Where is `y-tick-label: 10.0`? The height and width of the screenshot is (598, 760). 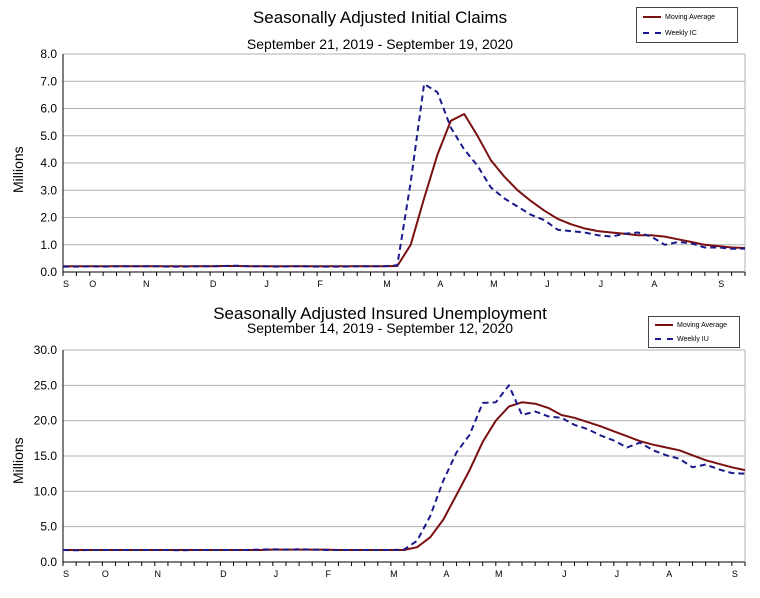 y-tick-label: 10.0 is located at coordinates (46, 491).